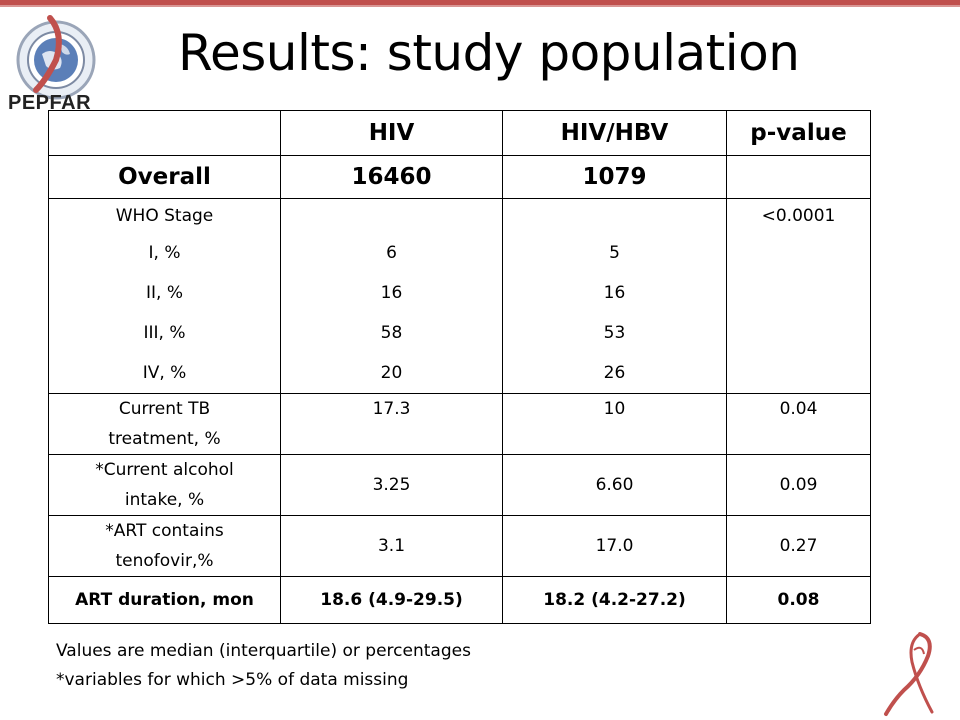  I want to click on art-tenofovir-p: 0.27, so click(798, 546).